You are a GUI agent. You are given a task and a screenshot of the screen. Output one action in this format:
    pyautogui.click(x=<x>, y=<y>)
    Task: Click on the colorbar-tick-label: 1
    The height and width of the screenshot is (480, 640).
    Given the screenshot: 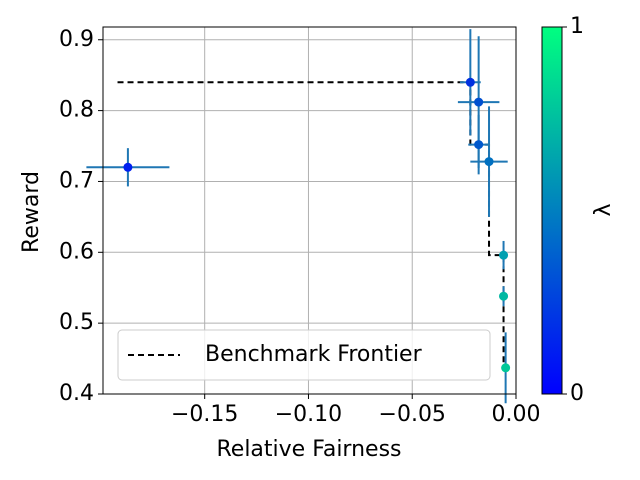 What is the action you would take?
    pyautogui.click(x=577, y=26)
    